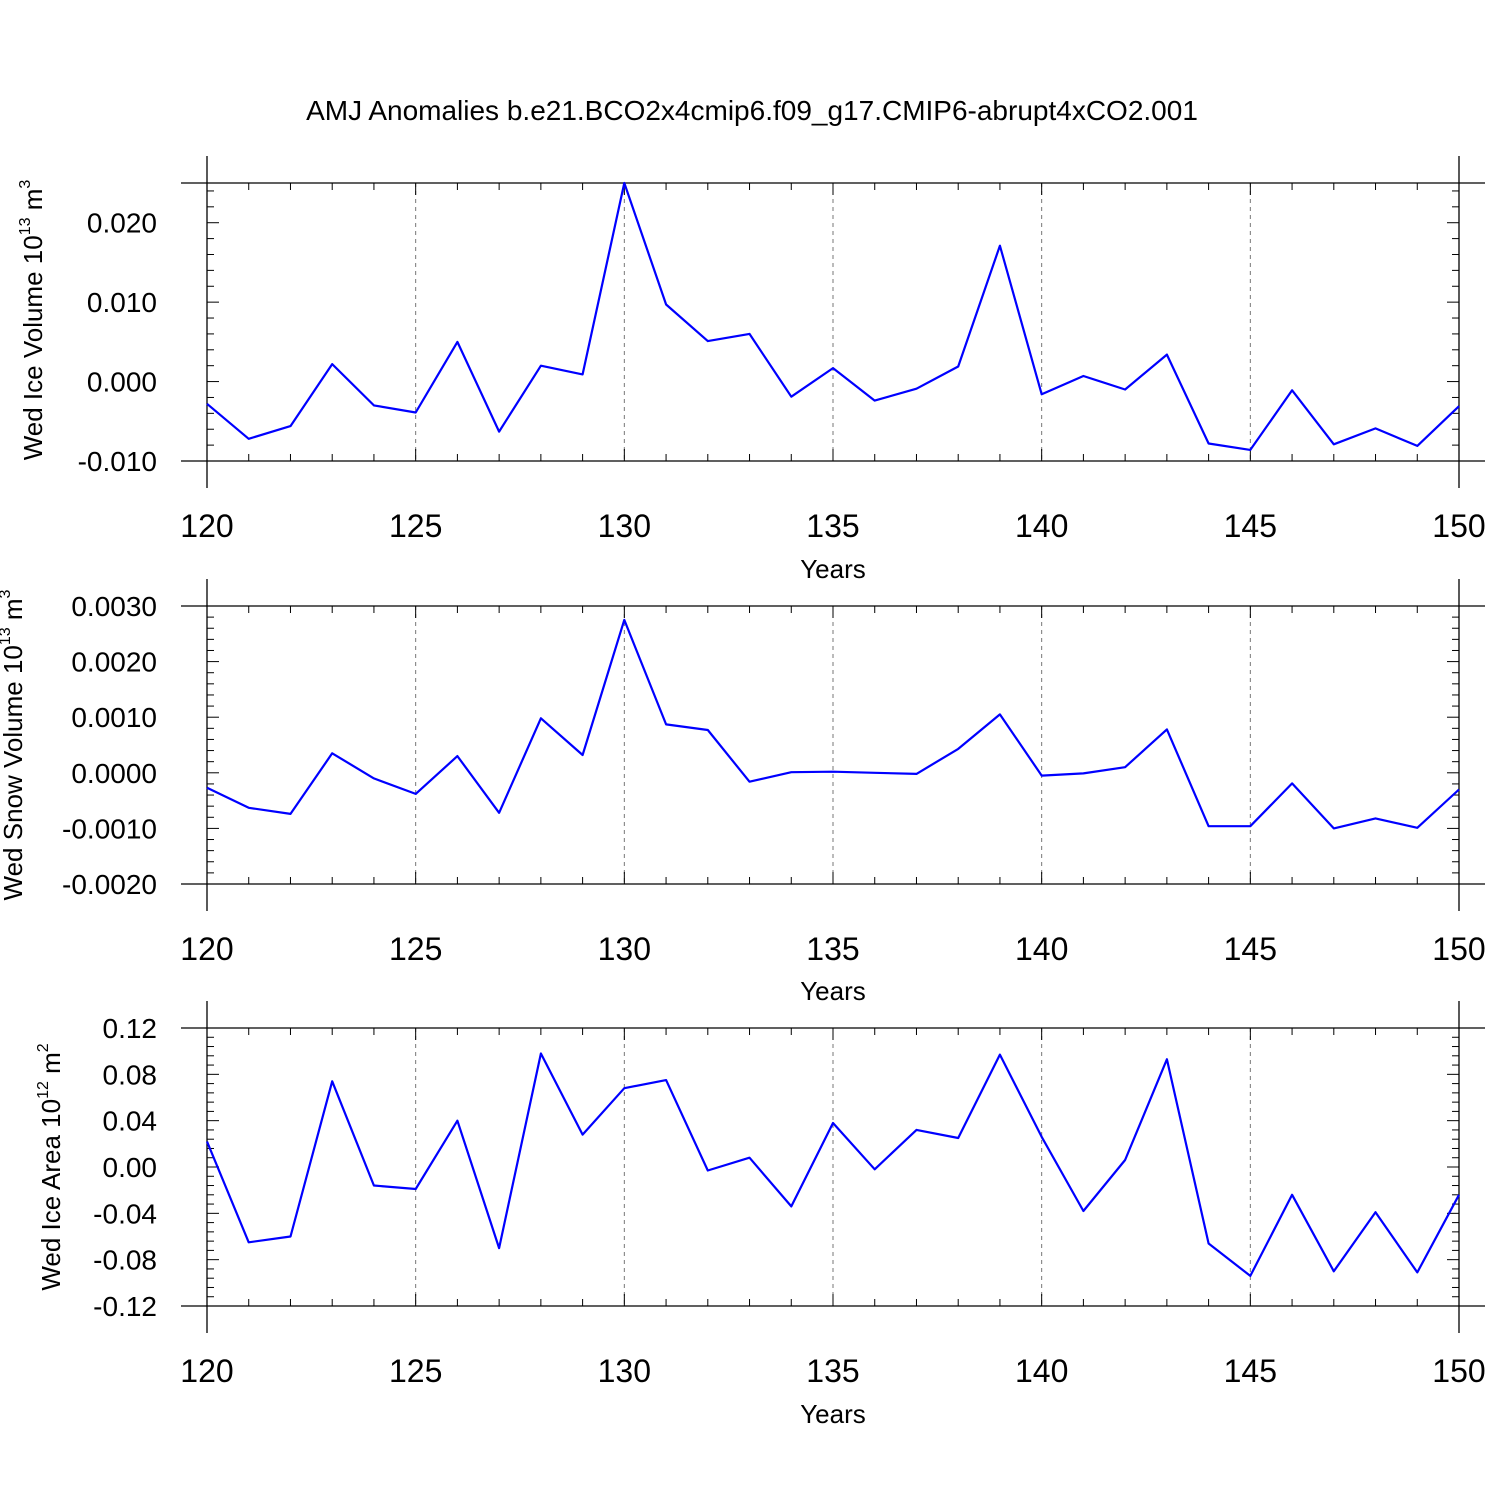 The width and height of the screenshot is (1500, 1500). Describe the element at coordinates (130, 1167) in the screenshot. I see `y-tick-label: 0.00` at that location.